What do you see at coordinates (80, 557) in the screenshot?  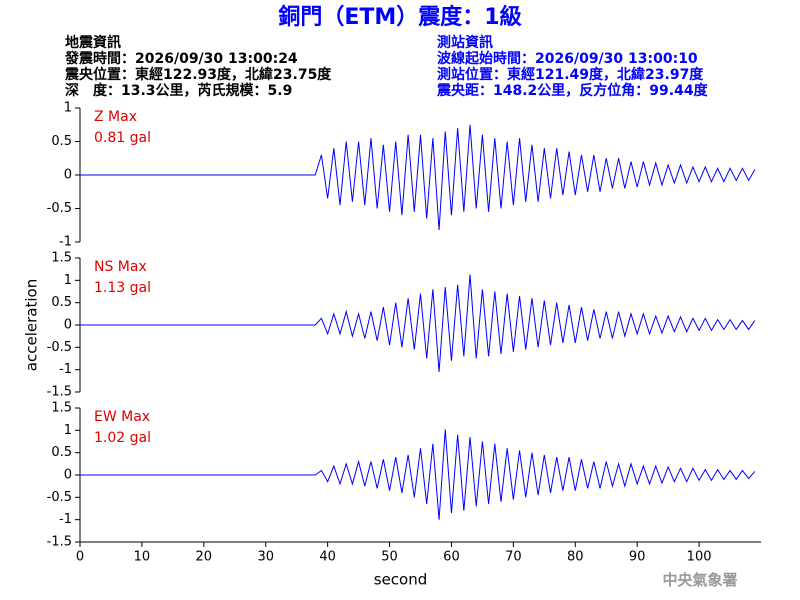 I see `x-tick-label: 0` at bounding box center [80, 557].